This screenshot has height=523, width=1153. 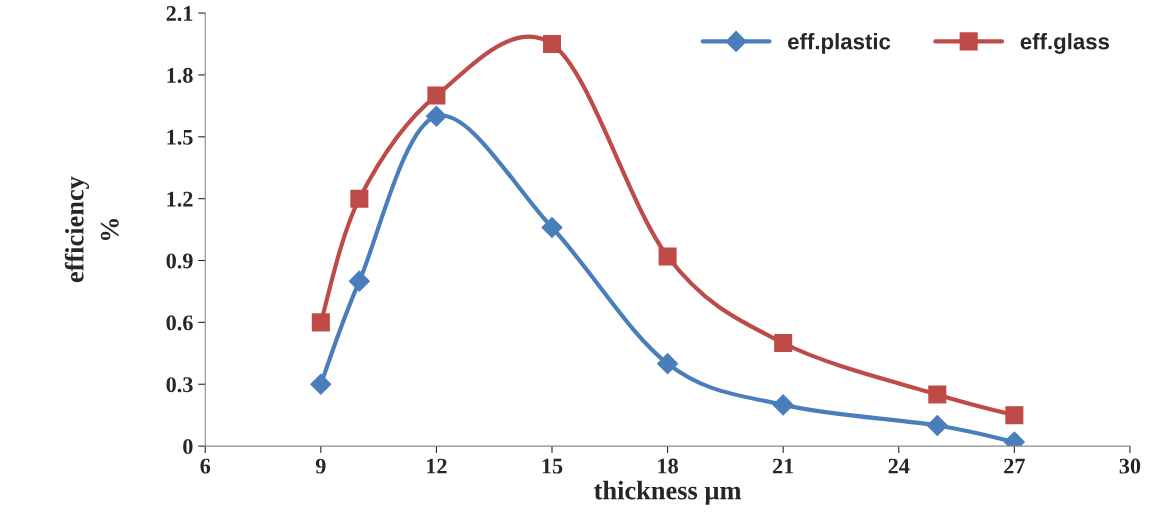 What do you see at coordinates (668, 466) in the screenshot?
I see `x-tick-label: 18` at bounding box center [668, 466].